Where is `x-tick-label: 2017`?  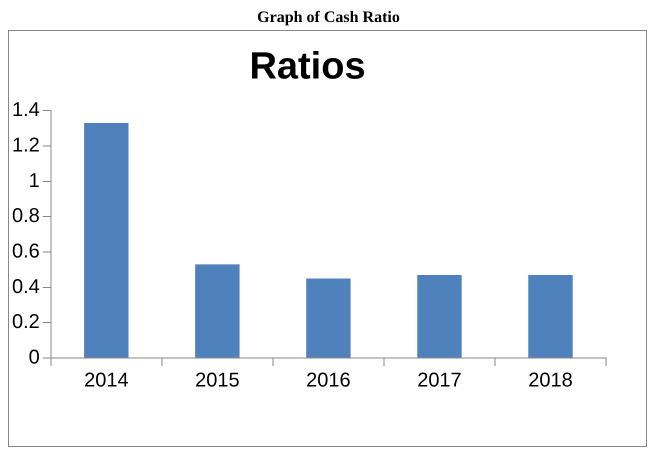
x-tick-label: 2017 is located at coordinates (439, 381).